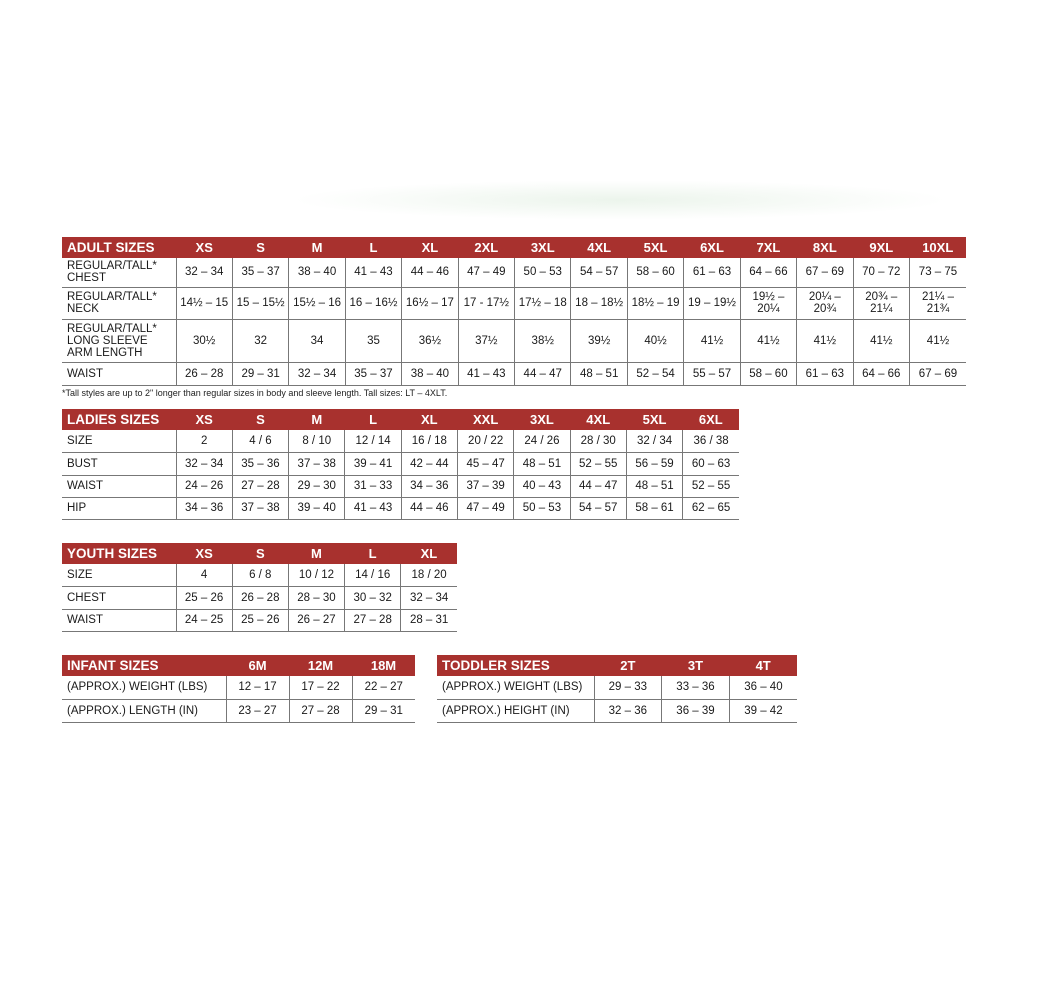  Describe the element at coordinates (383, 688) in the screenshot. I see `size-value: 22 – 27` at that location.